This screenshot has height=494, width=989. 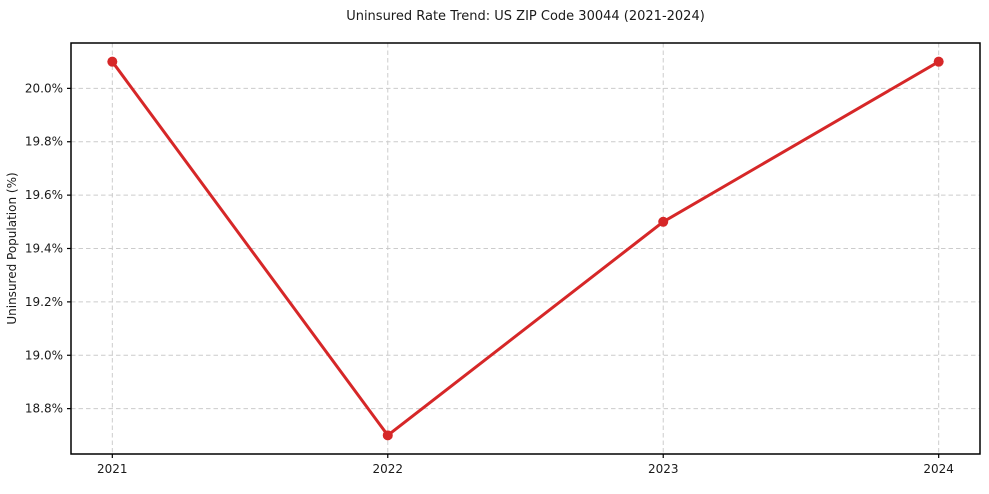 I want to click on y-axis-label: Uninsured Population (%), so click(x=12, y=248).